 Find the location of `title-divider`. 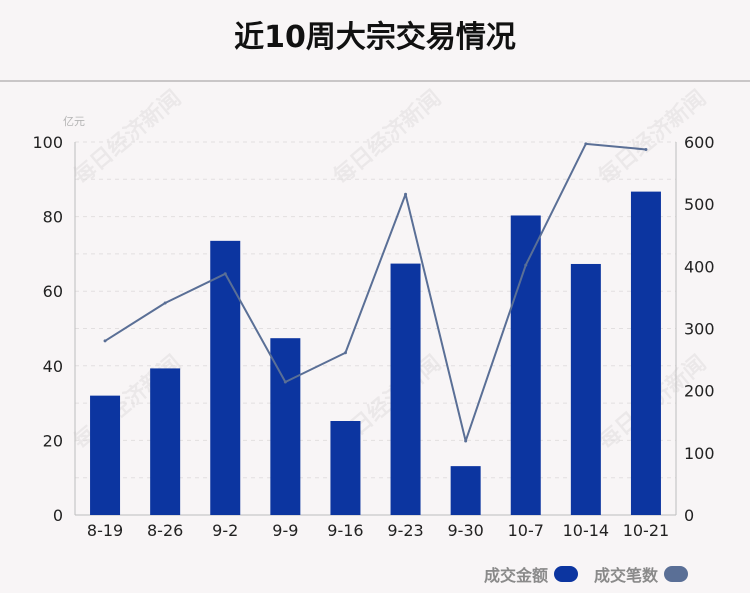

title-divider is located at coordinates (375, 81).